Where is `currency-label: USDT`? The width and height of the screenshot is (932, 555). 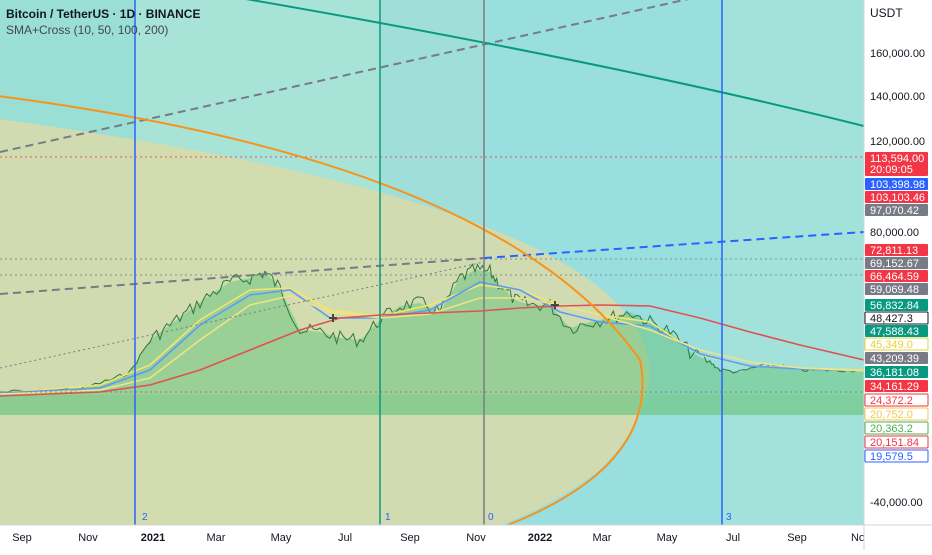
currency-label: USDT is located at coordinates (886, 13).